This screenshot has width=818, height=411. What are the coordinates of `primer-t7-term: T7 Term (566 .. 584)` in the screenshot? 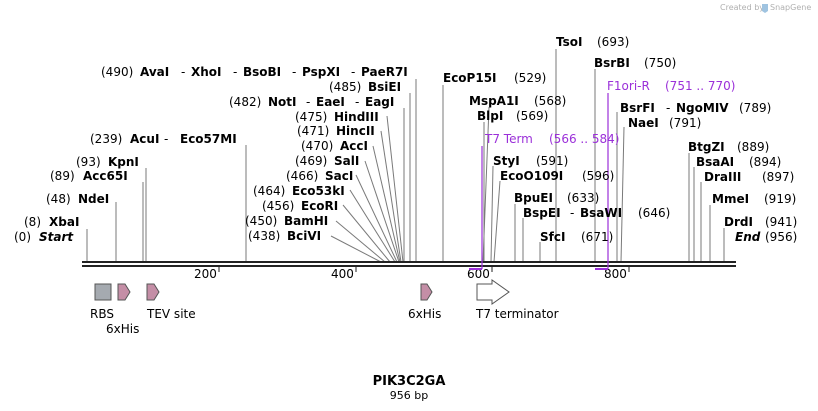 It's located at (544, 201).